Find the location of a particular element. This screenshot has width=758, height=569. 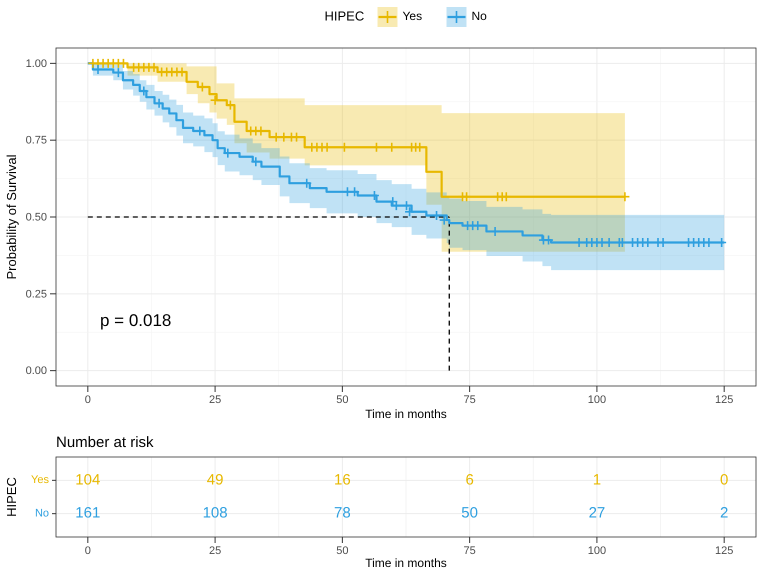

data-label: 1 is located at coordinates (597, 479).